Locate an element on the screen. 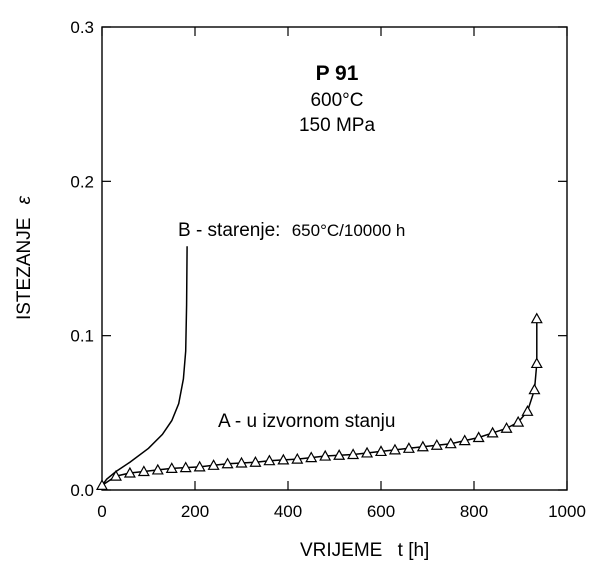 The width and height of the screenshot is (594, 562). chart-subtitle-stress: 150 MPa is located at coordinates (337, 125).